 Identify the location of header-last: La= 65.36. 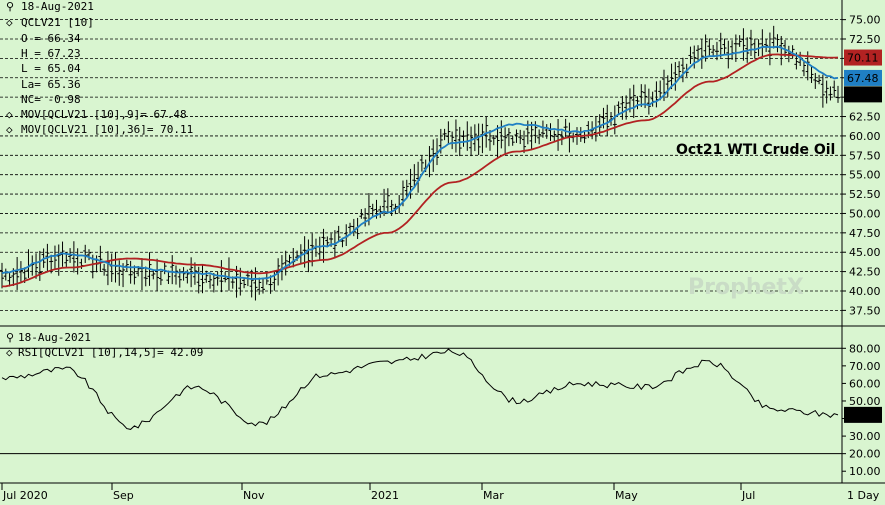
(51, 84).